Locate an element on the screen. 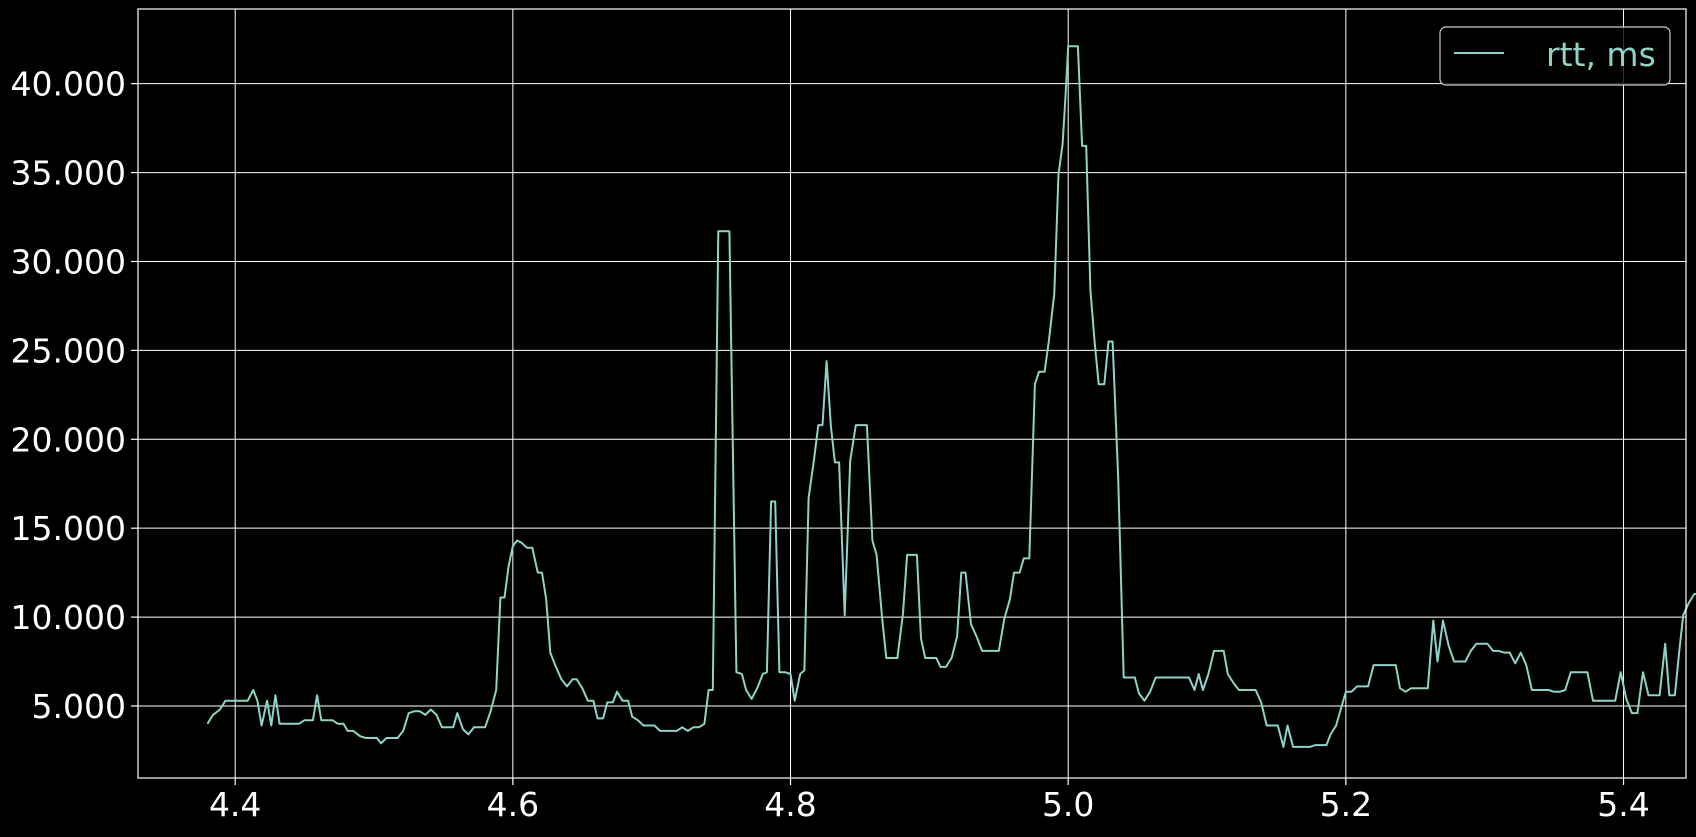 This screenshot has width=1696, height=837. x-tick-label: 4.8 is located at coordinates (790, 804).